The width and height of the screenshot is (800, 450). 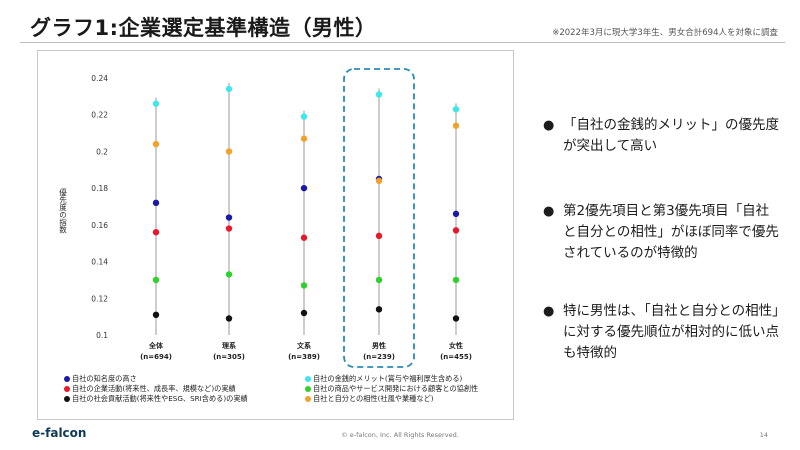 I want to click on survey-note: ※2022年3月に現大学3年生、男女合計694人を対象に調査, so click(x=665, y=33).